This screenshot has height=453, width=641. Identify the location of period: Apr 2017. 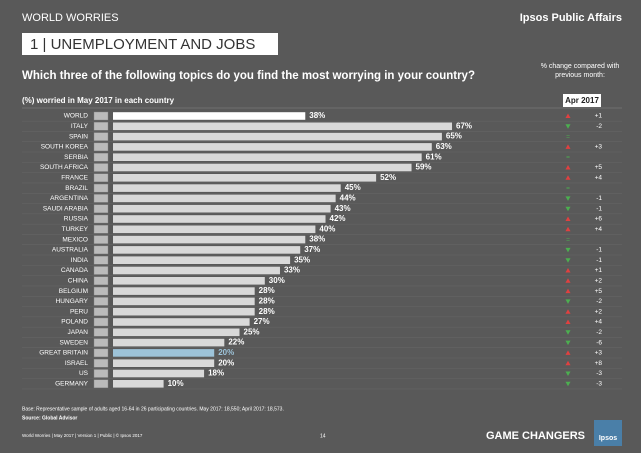
(582, 100).